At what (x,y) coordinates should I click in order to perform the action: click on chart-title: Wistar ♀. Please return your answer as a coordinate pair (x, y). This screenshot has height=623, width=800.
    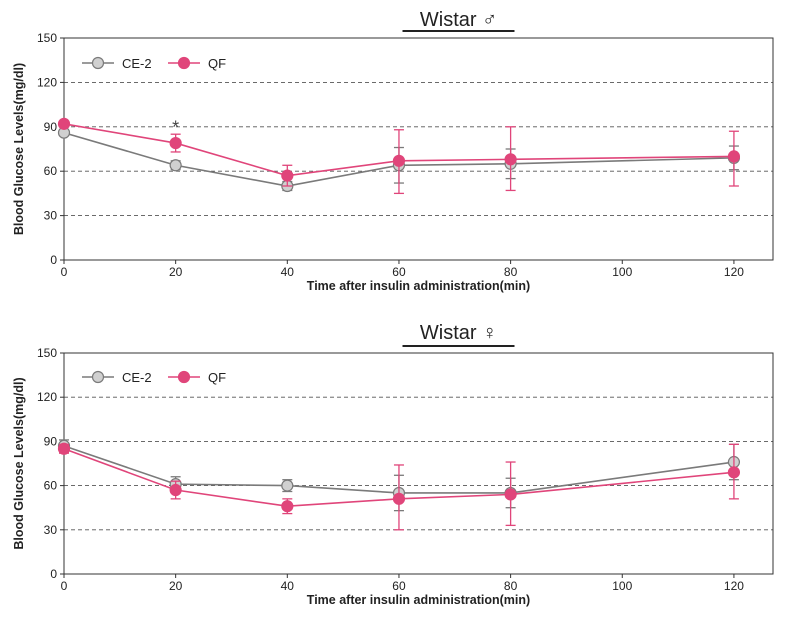
    Looking at the image, I should click on (458, 333).